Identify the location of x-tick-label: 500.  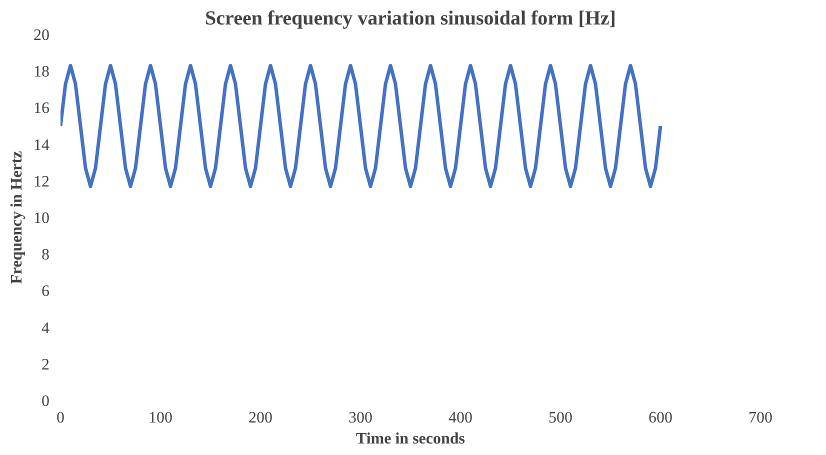
(560, 418).